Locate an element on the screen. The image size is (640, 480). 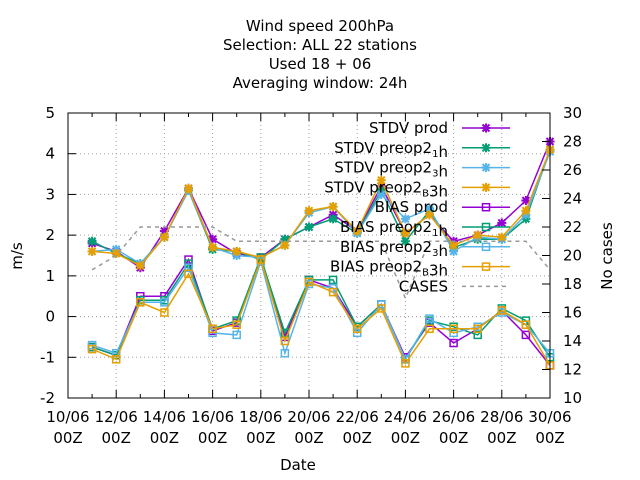
title-line: Used 18 + 06 is located at coordinates (320, 64).